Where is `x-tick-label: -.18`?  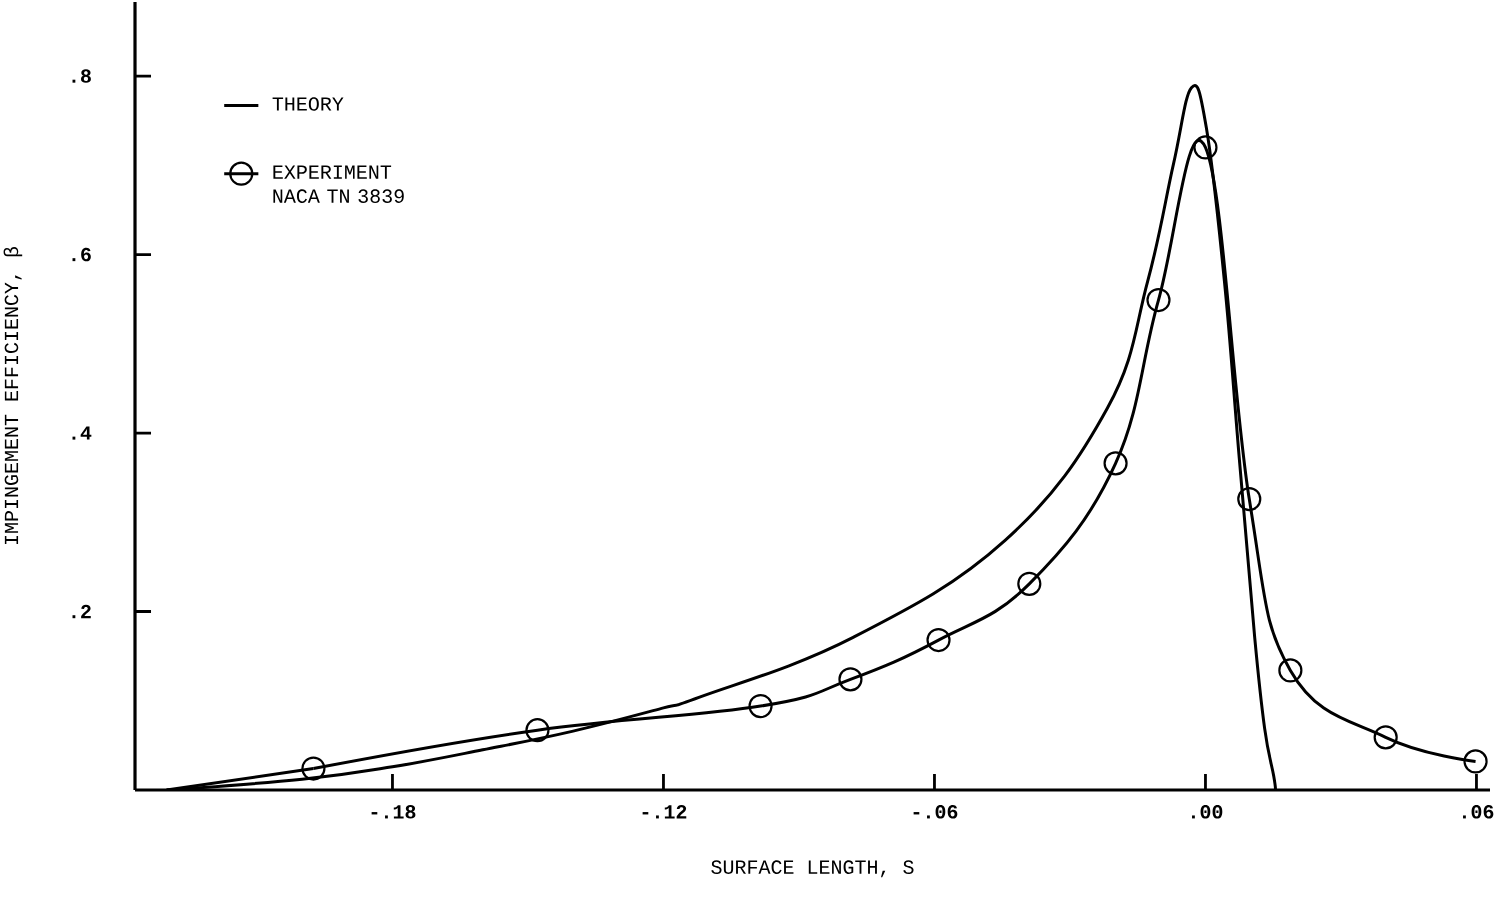 x-tick-label: -.18 is located at coordinates (393, 812).